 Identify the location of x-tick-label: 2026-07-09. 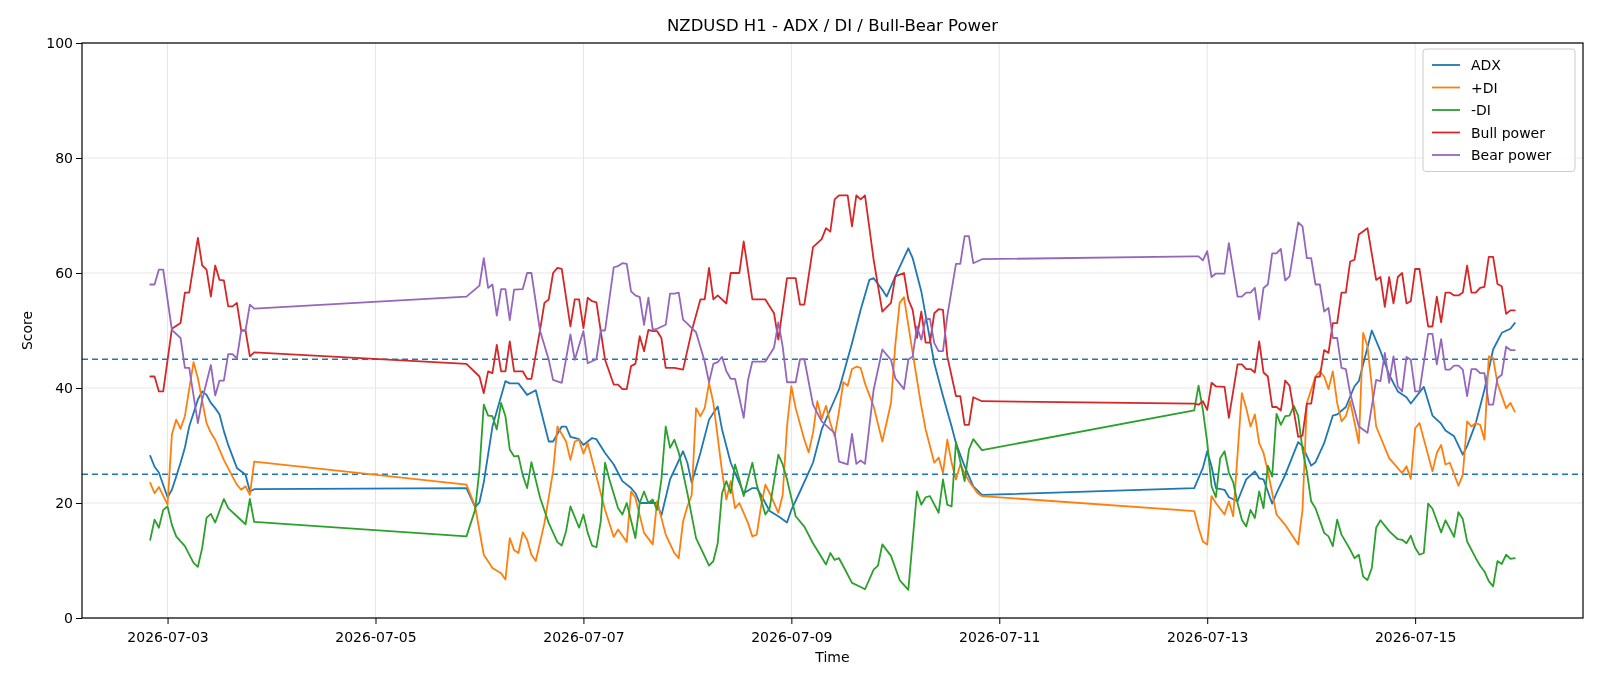
(792, 637).